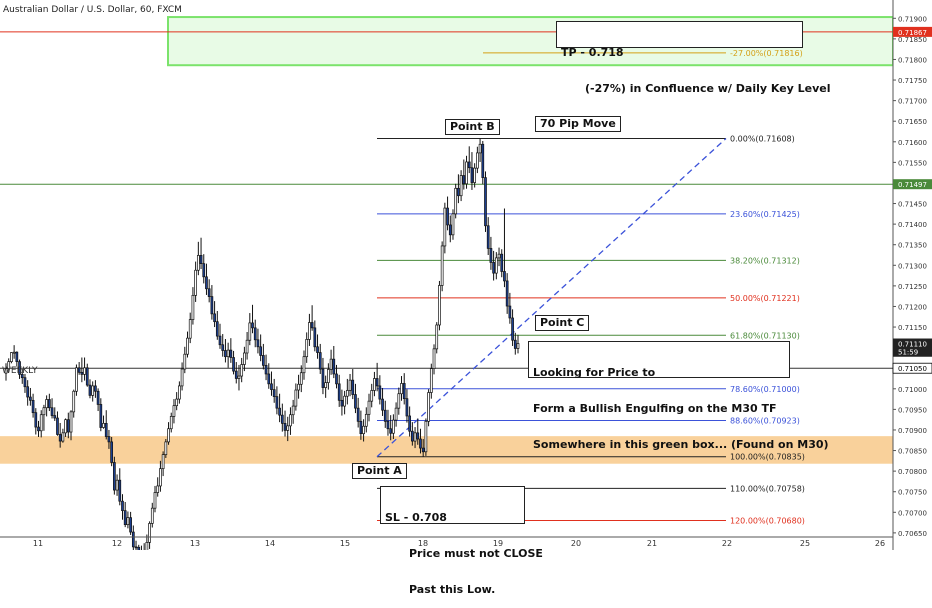  What do you see at coordinates (912, 81) in the screenshot?
I see `y-tick-label: 0.71750` at bounding box center [912, 81].